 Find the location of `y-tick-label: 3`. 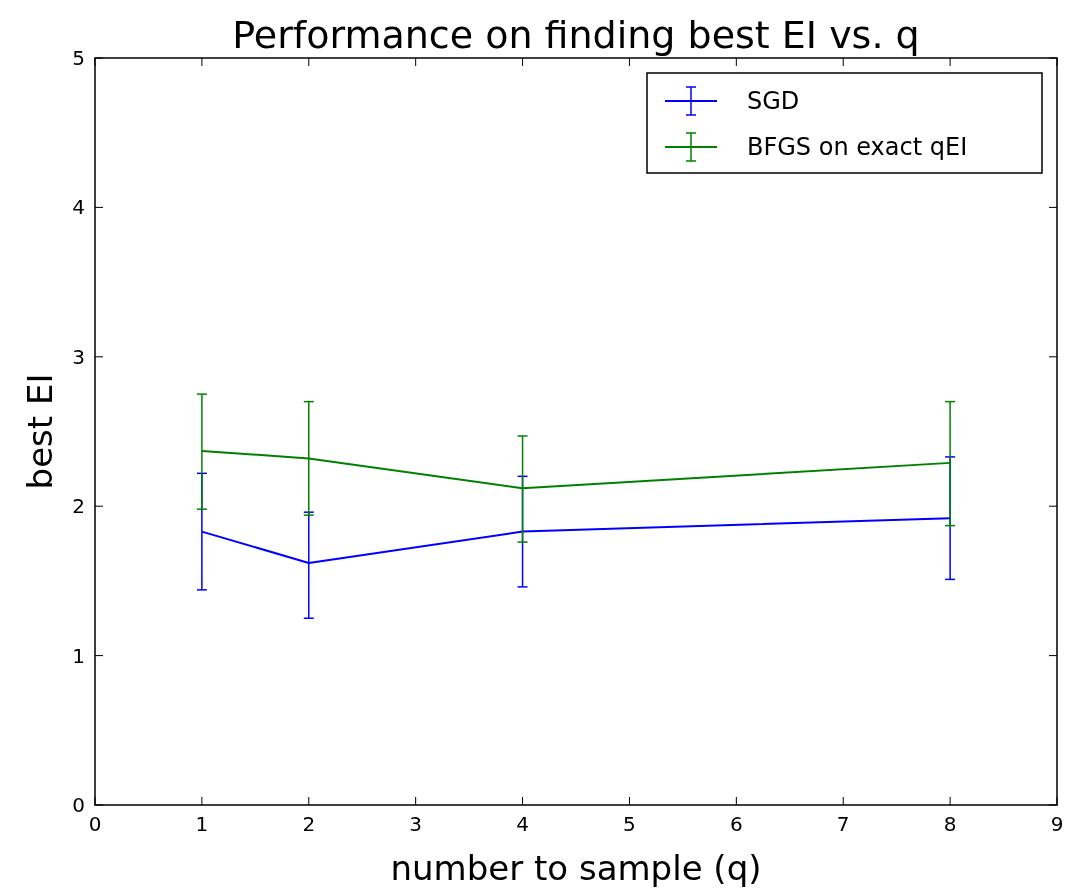

y-tick-label: 3 is located at coordinates (78, 356).